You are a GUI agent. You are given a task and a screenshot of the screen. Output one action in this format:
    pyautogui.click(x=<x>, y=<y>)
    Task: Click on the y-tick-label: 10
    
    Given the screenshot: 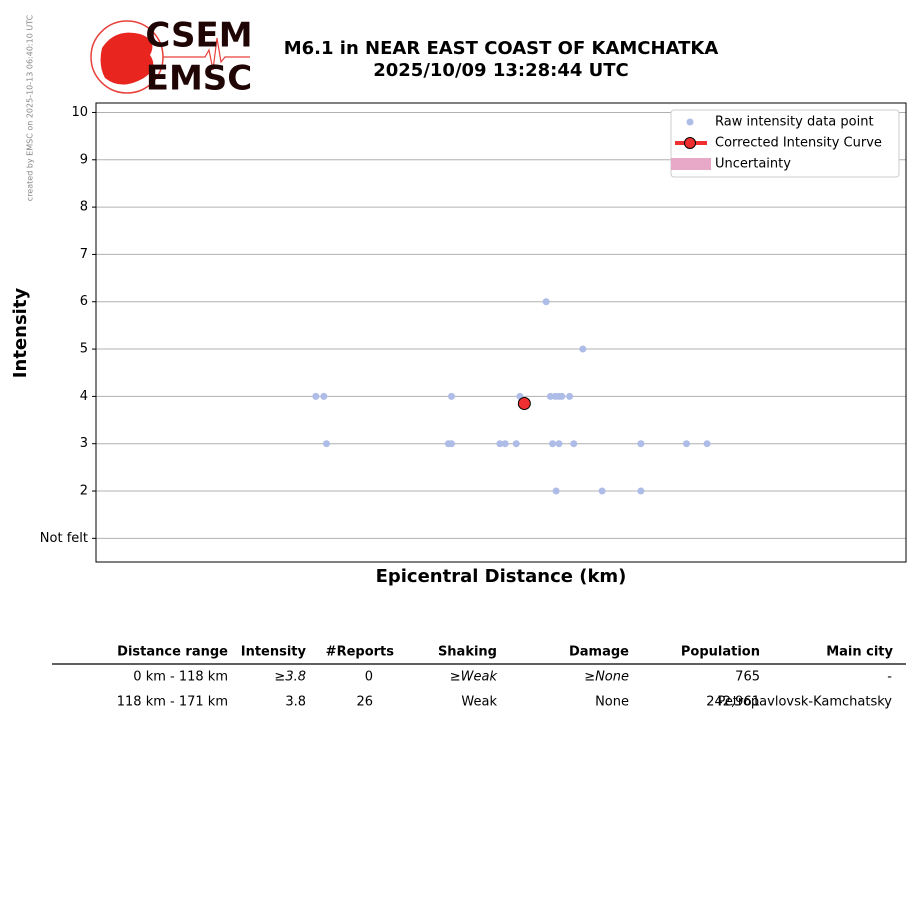 What is the action you would take?
    pyautogui.click(x=79, y=112)
    